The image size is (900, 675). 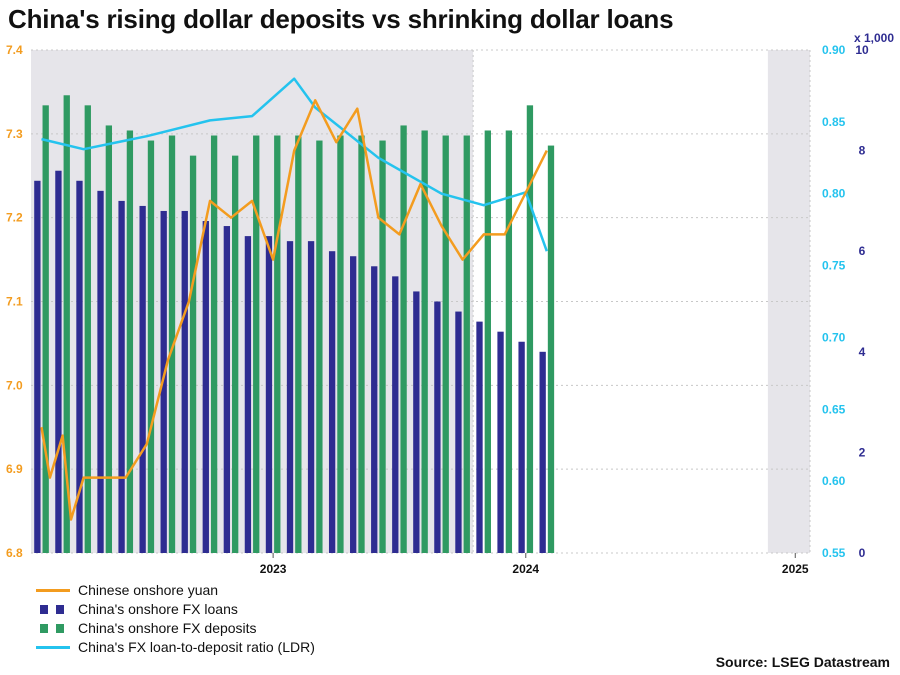 I want to click on count-unit-label: x 1,000, so click(x=874, y=38).